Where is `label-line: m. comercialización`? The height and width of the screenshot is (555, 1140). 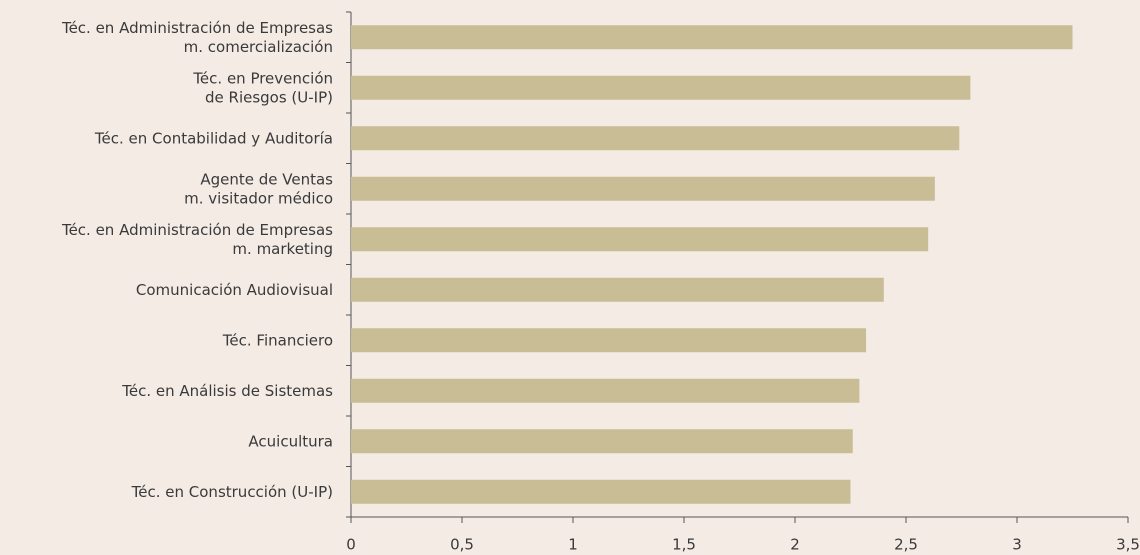 label-line: m. comercialización is located at coordinates (258, 46).